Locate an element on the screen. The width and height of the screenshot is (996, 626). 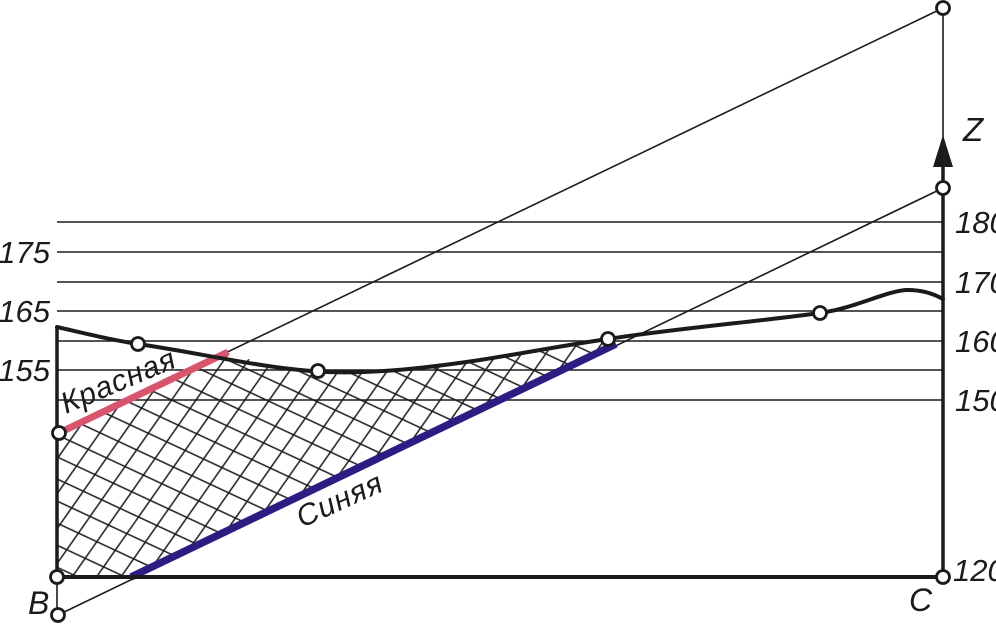
tick-label-120: 120 is located at coordinates (974, 570).